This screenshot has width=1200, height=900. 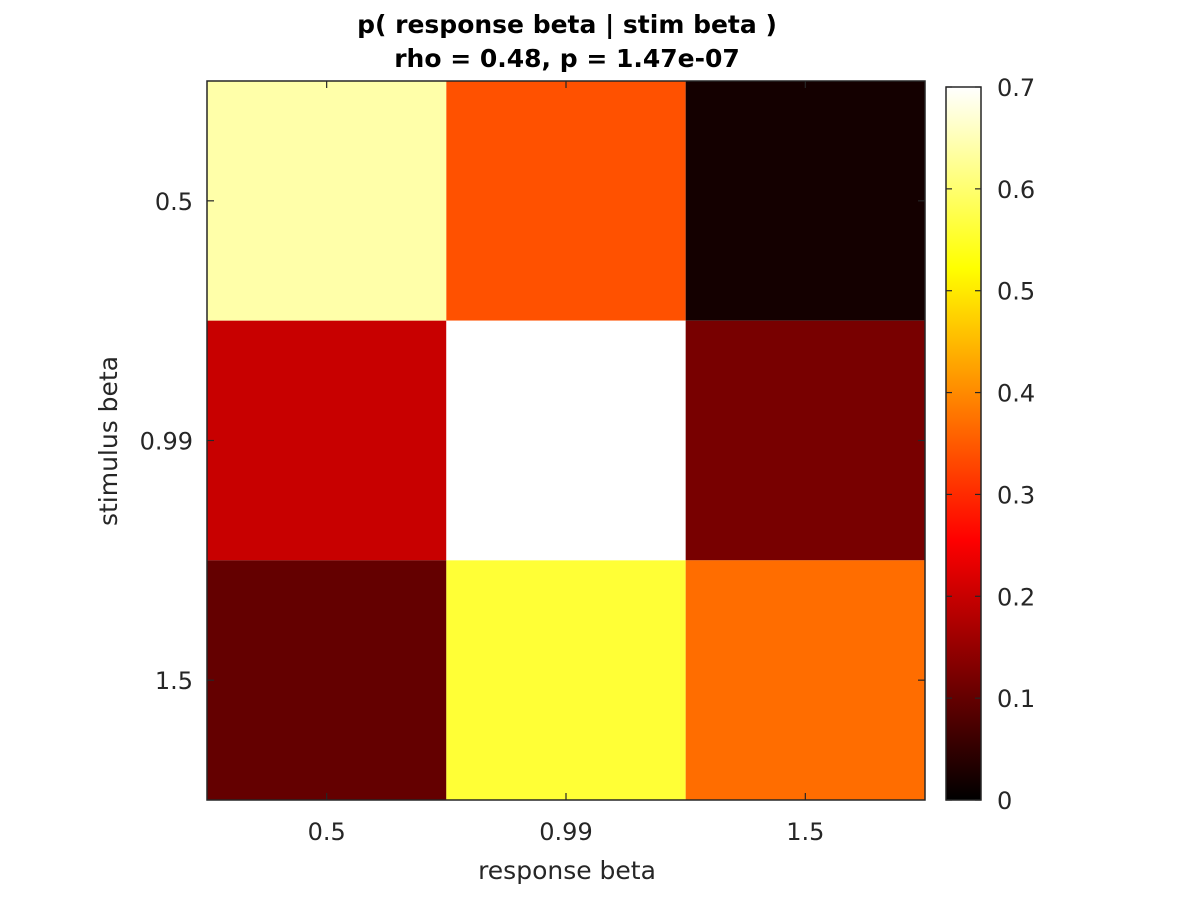 What do you see at coordinates (990, 444) in the screenshot?
I see `colorbar: 0 0.1 0.2 0.3 0.4 0.5 0.6 0.7` at bounding box center [990, 444].